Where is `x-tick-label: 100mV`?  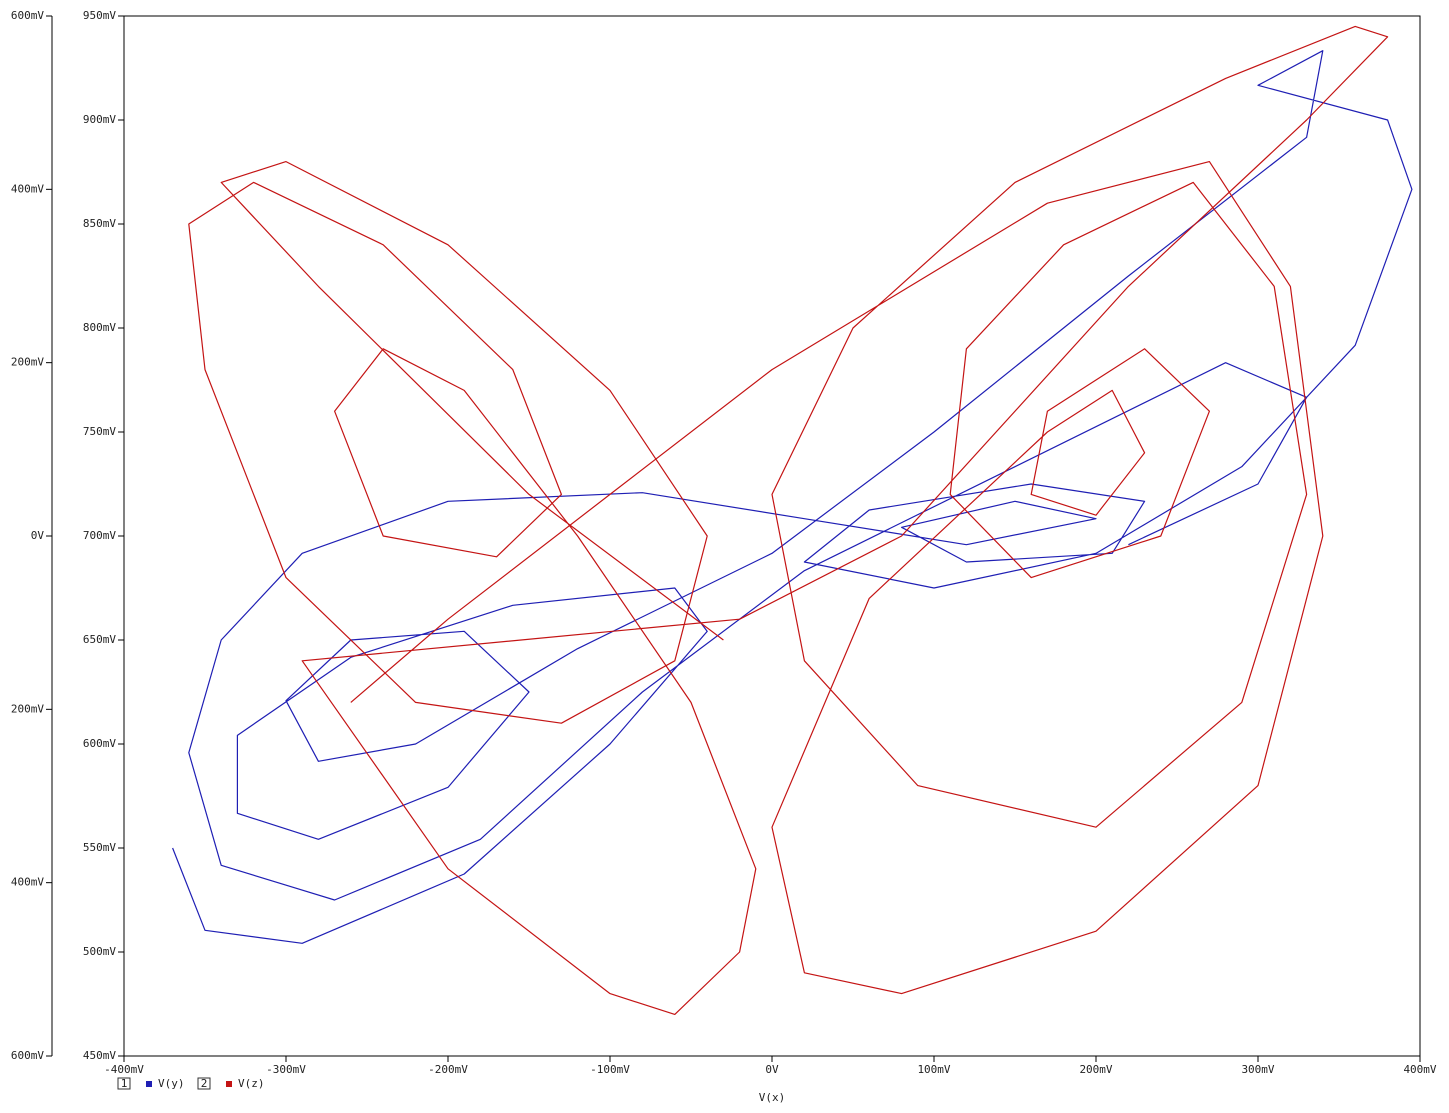
x-tick-label: 100mV is located at coordinates (933, 1069).